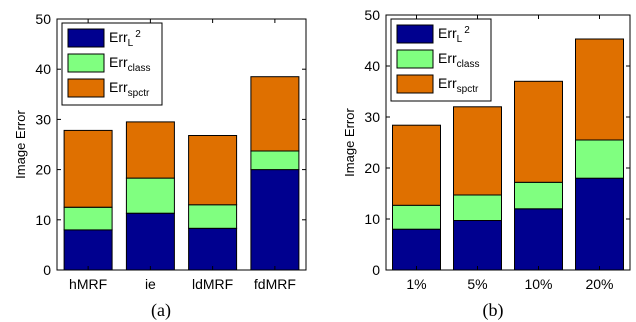 The width and height of the screenshot is (636, 322). Describe the element at coordinates (477, 284) in the screenshot. I see `x-tick-label: 5%` at that location.